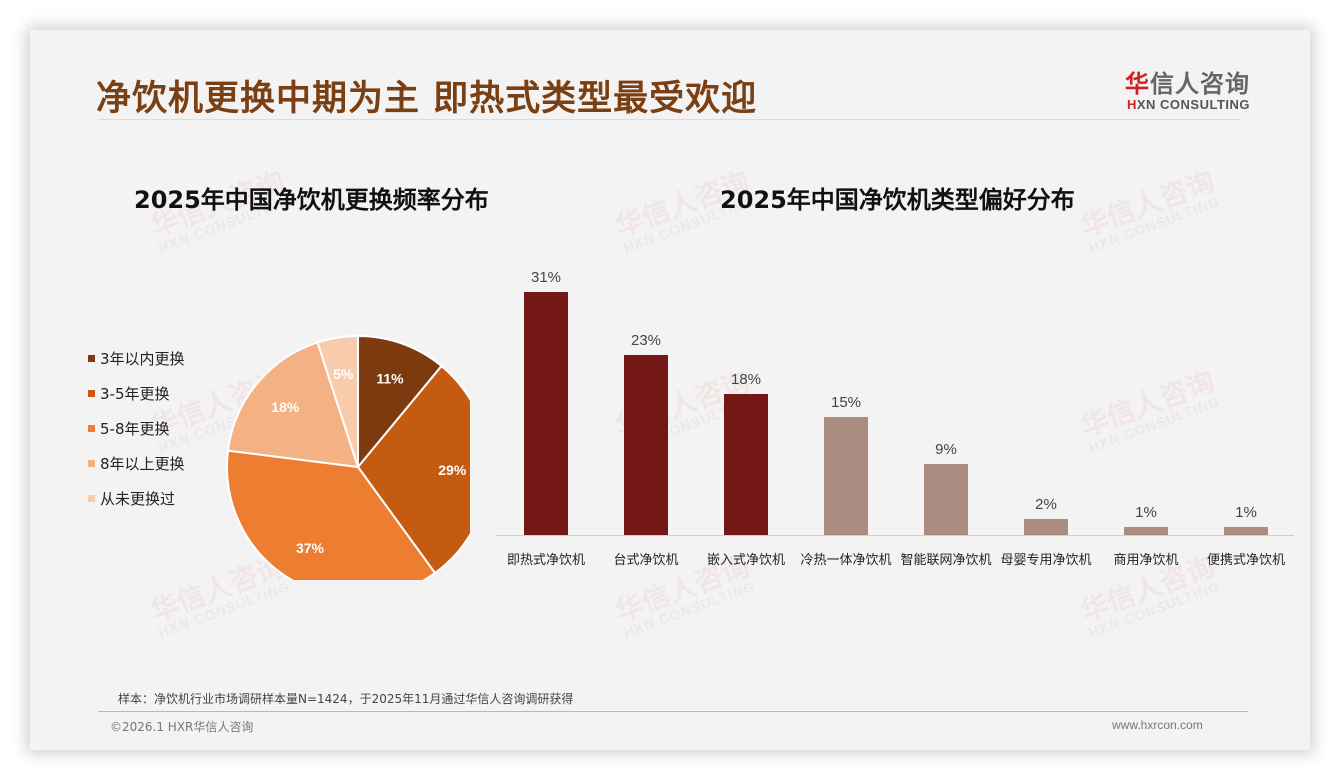 Image resolution: width=1340 pixels, height=780 pixels. I want to click on bar-column: 2%, so click(1046, 515).